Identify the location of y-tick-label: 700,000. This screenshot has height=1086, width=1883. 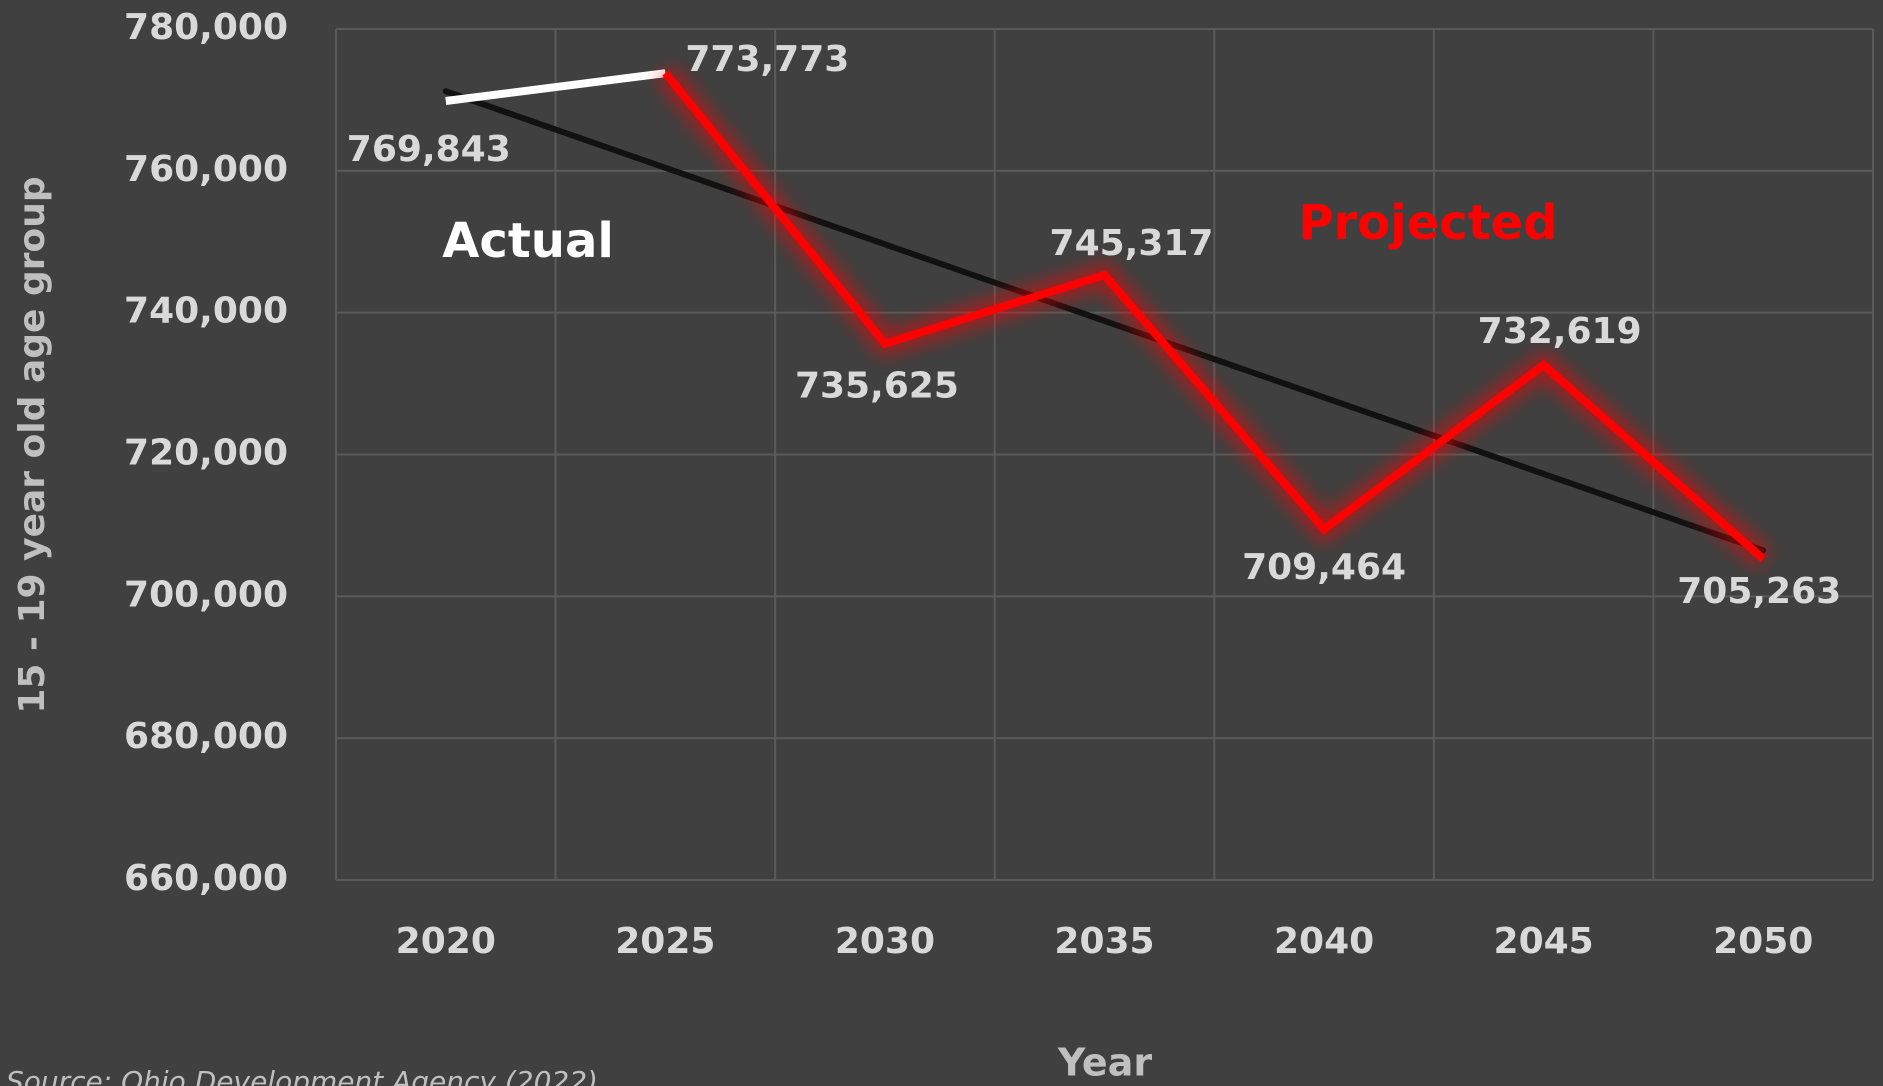
(206, 594).